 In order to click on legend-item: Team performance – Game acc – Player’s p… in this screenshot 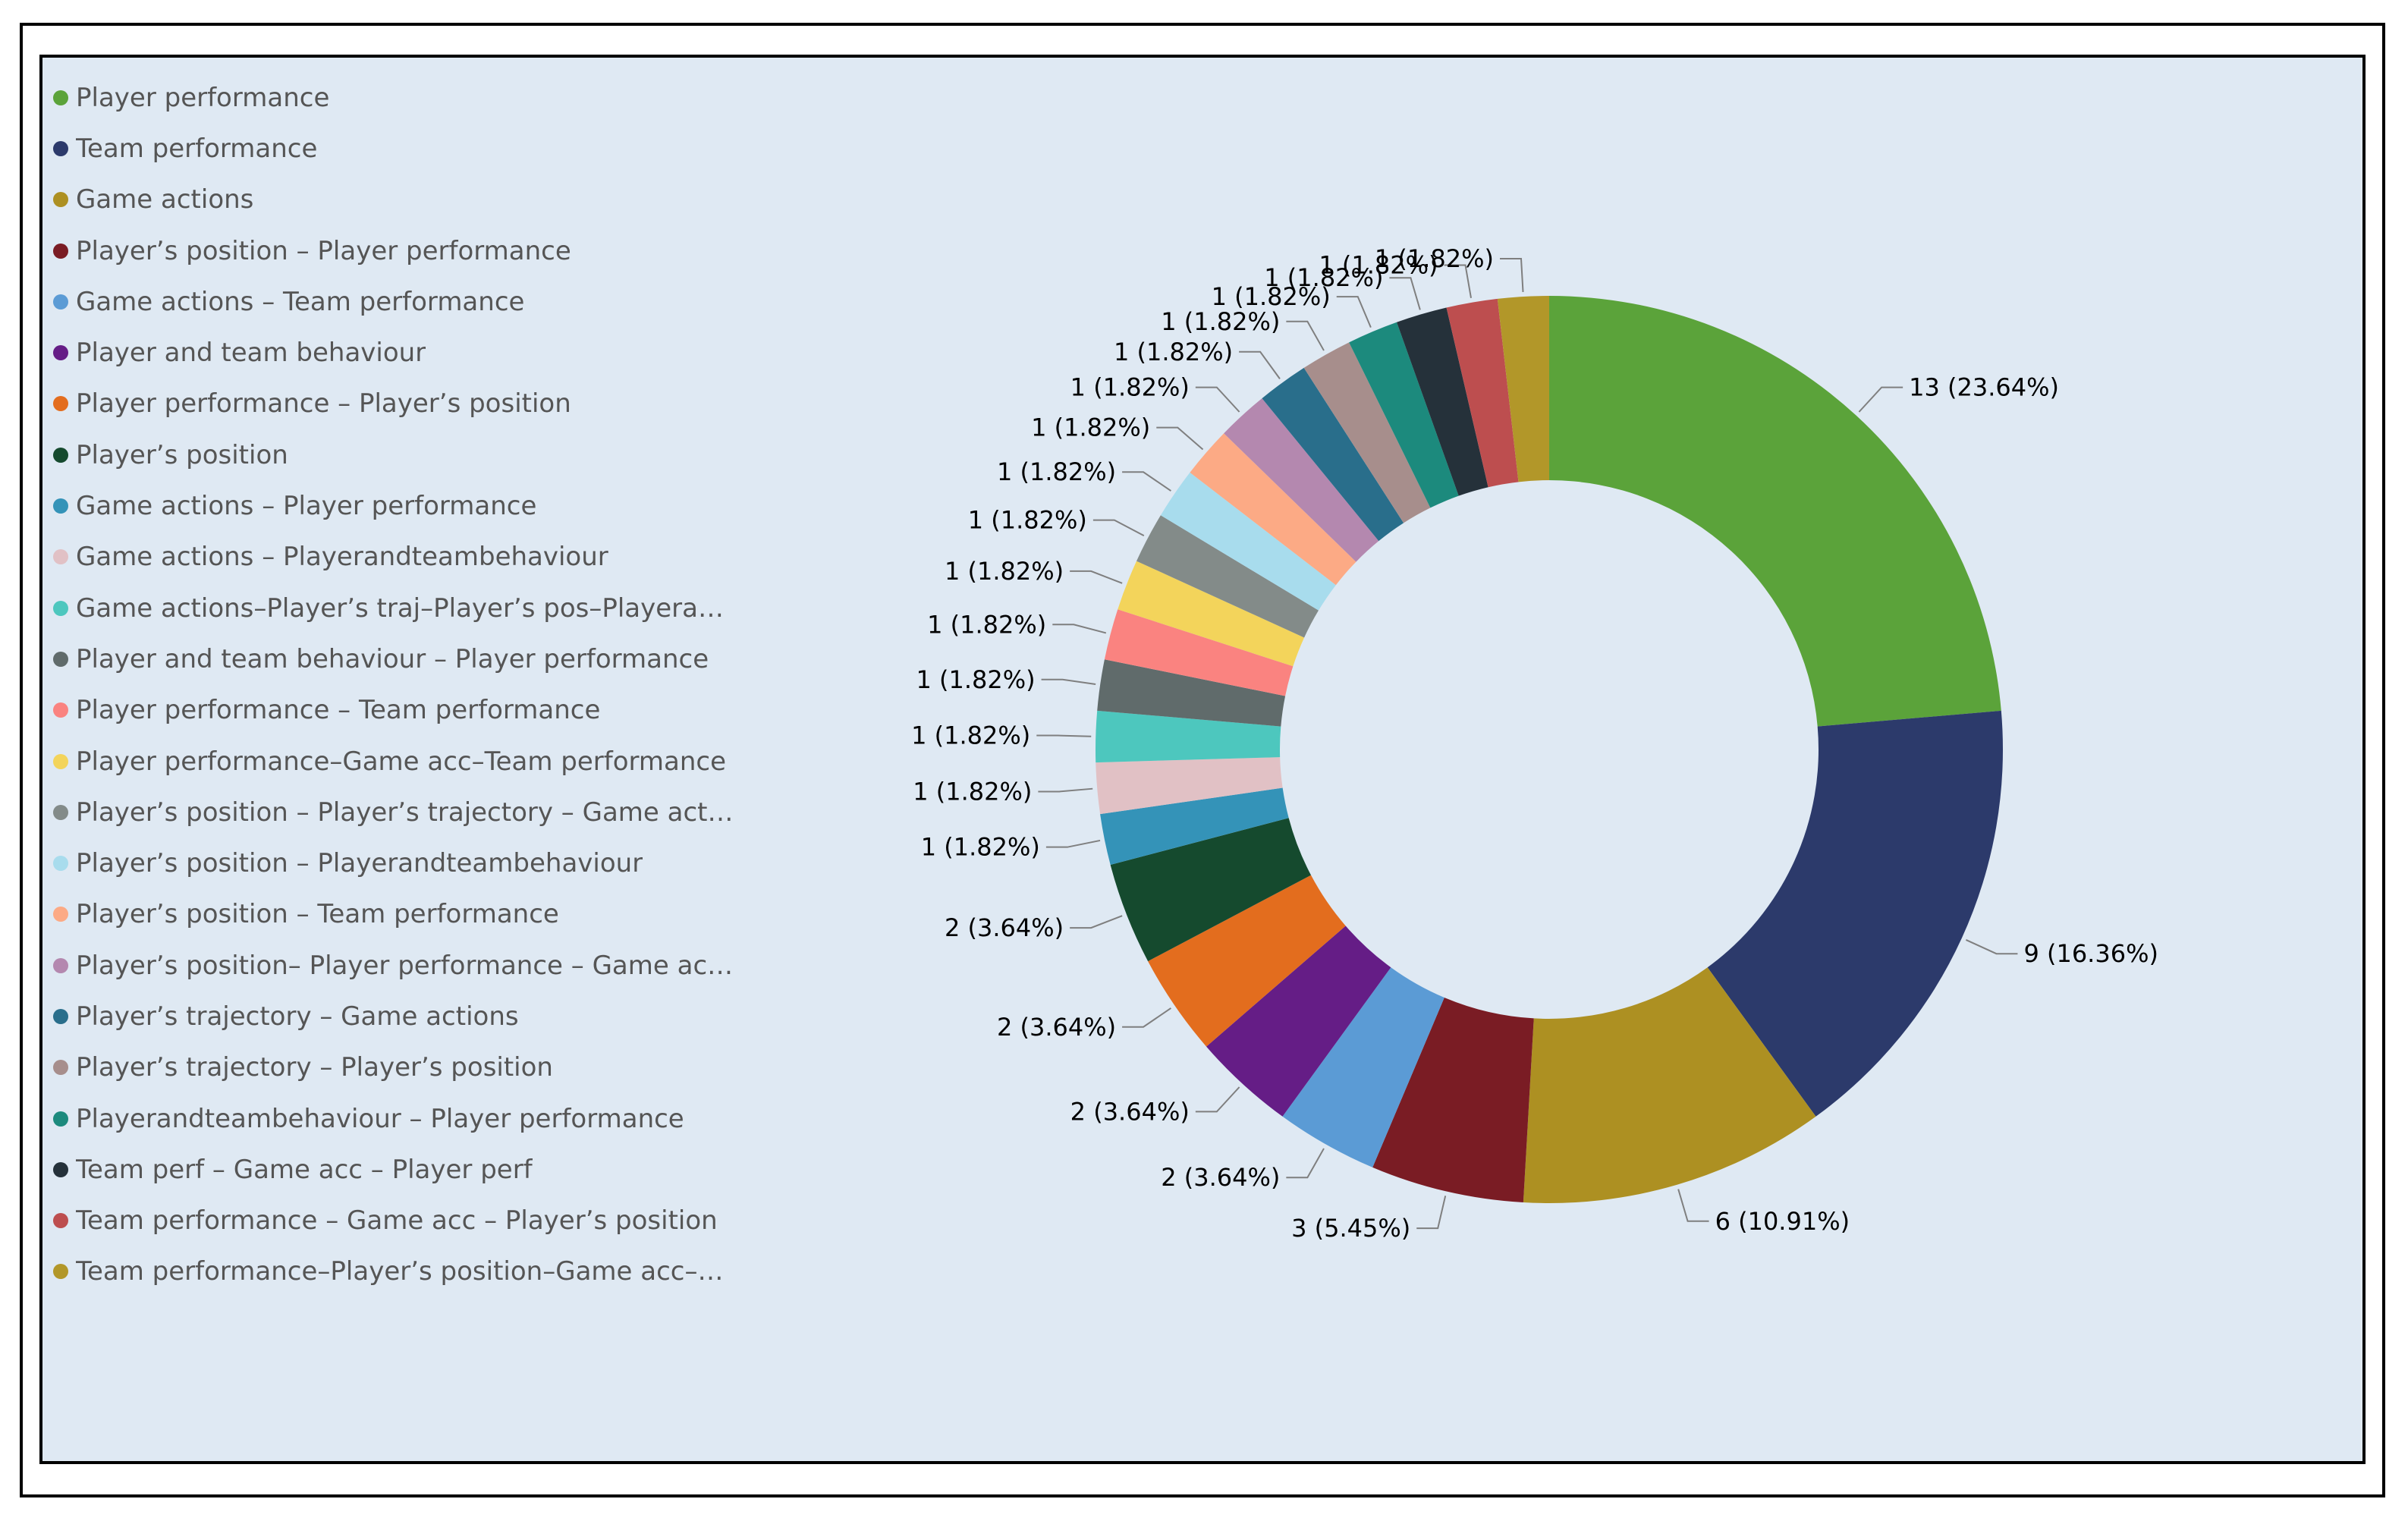, I will do `click(394, 1221)`.